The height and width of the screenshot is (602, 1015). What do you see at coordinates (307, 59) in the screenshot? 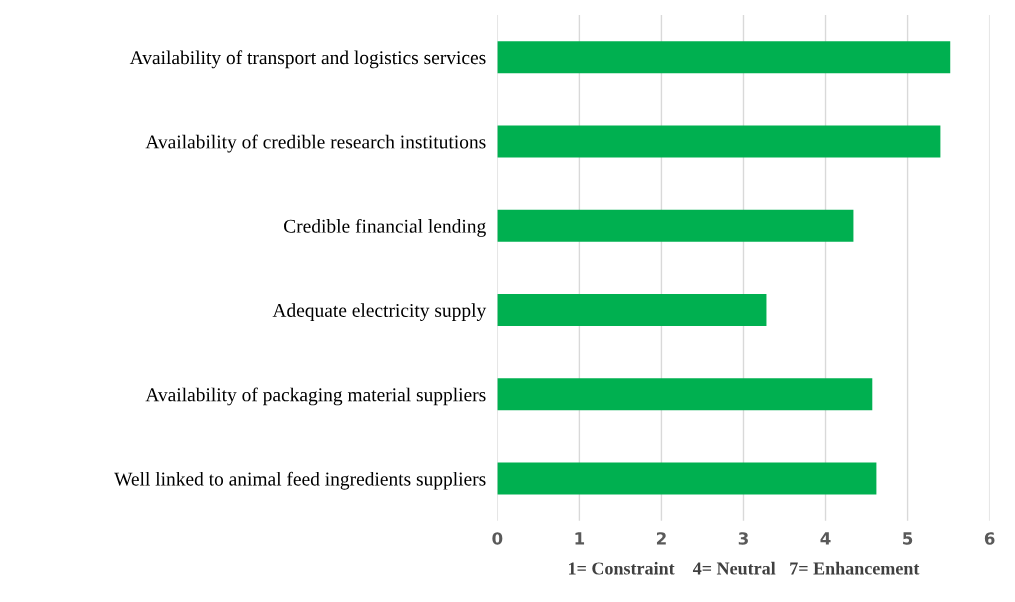
I see `y-tick-label: Availability of transport and logistics services` at bounding box center [307, 59].